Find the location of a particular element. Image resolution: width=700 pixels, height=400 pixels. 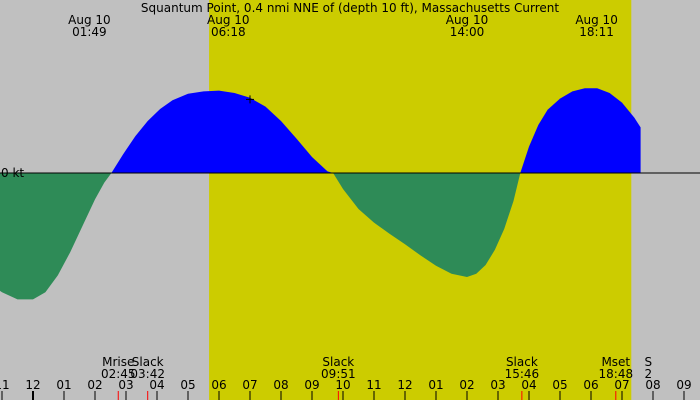

bottom-event-time: 09:51 is located at coordinates (338, 374).